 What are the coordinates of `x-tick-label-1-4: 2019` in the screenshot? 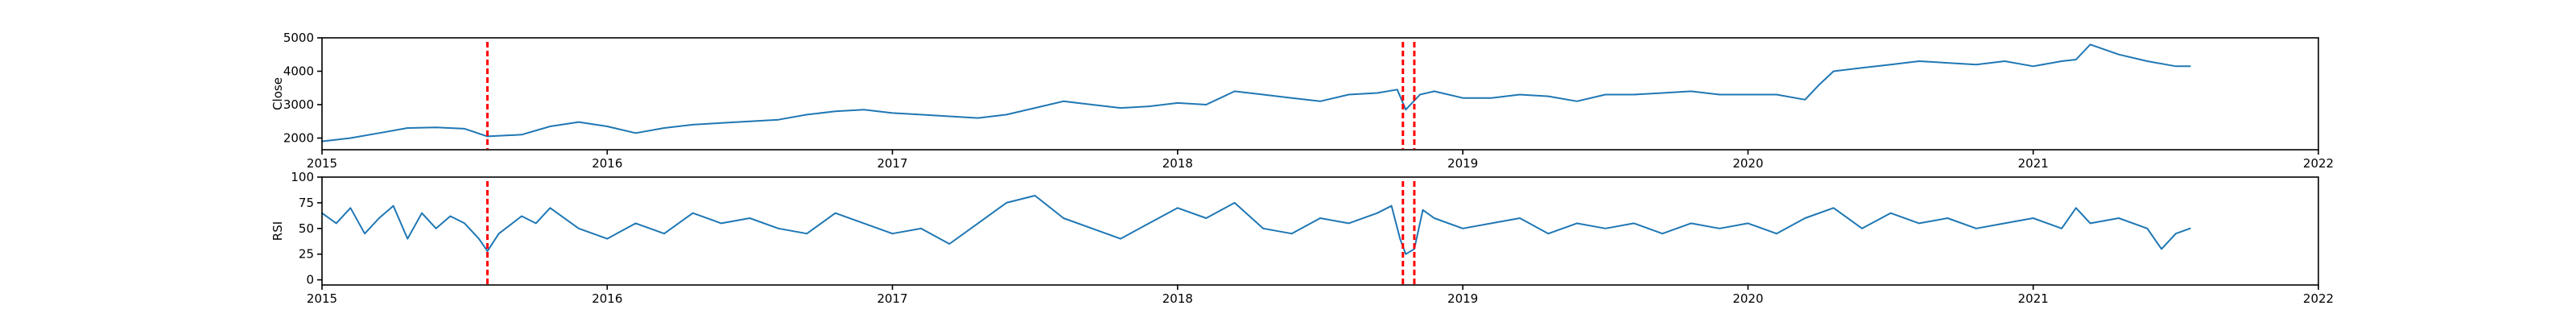 It's located at (1462, 298).